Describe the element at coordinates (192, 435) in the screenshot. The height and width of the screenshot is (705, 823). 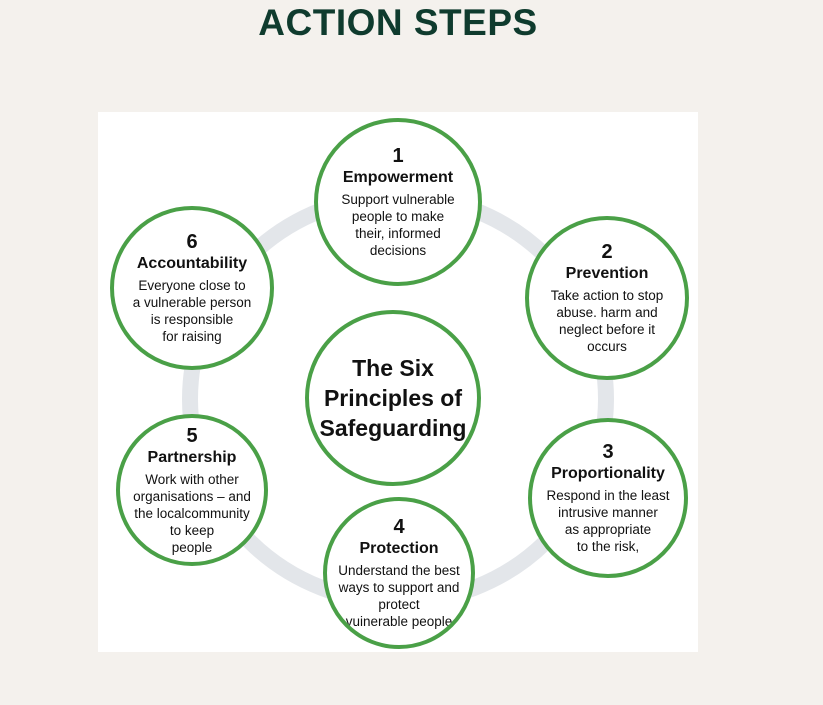
I see `principle-number: 5` at that location.